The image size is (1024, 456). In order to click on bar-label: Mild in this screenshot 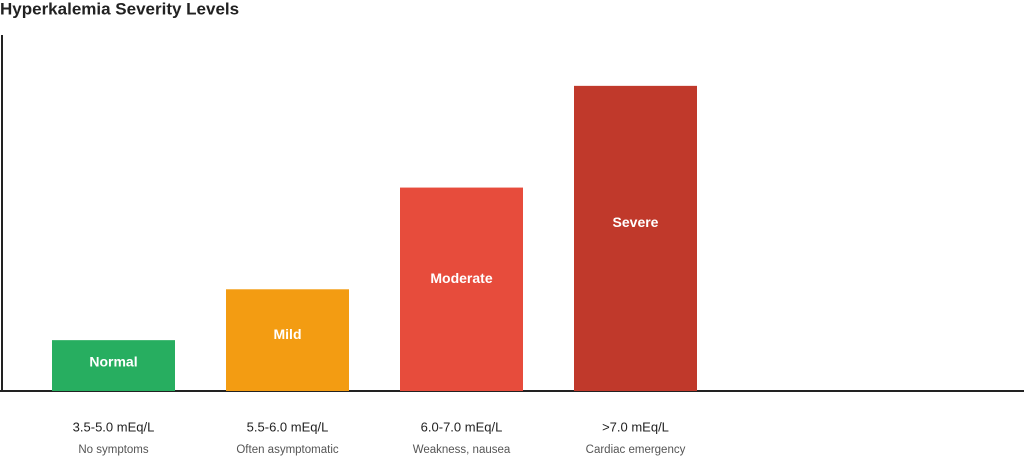, I will do `click(288, 334)`.